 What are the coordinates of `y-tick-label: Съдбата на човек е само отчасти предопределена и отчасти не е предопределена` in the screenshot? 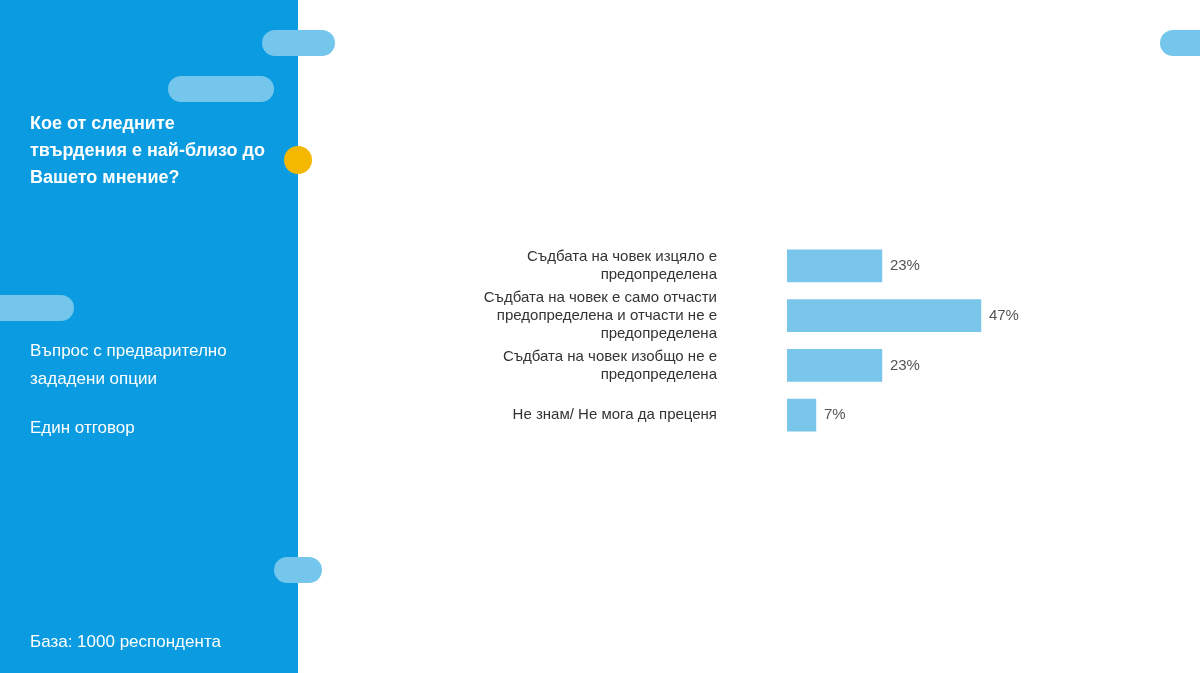 It's located at (600, 314).